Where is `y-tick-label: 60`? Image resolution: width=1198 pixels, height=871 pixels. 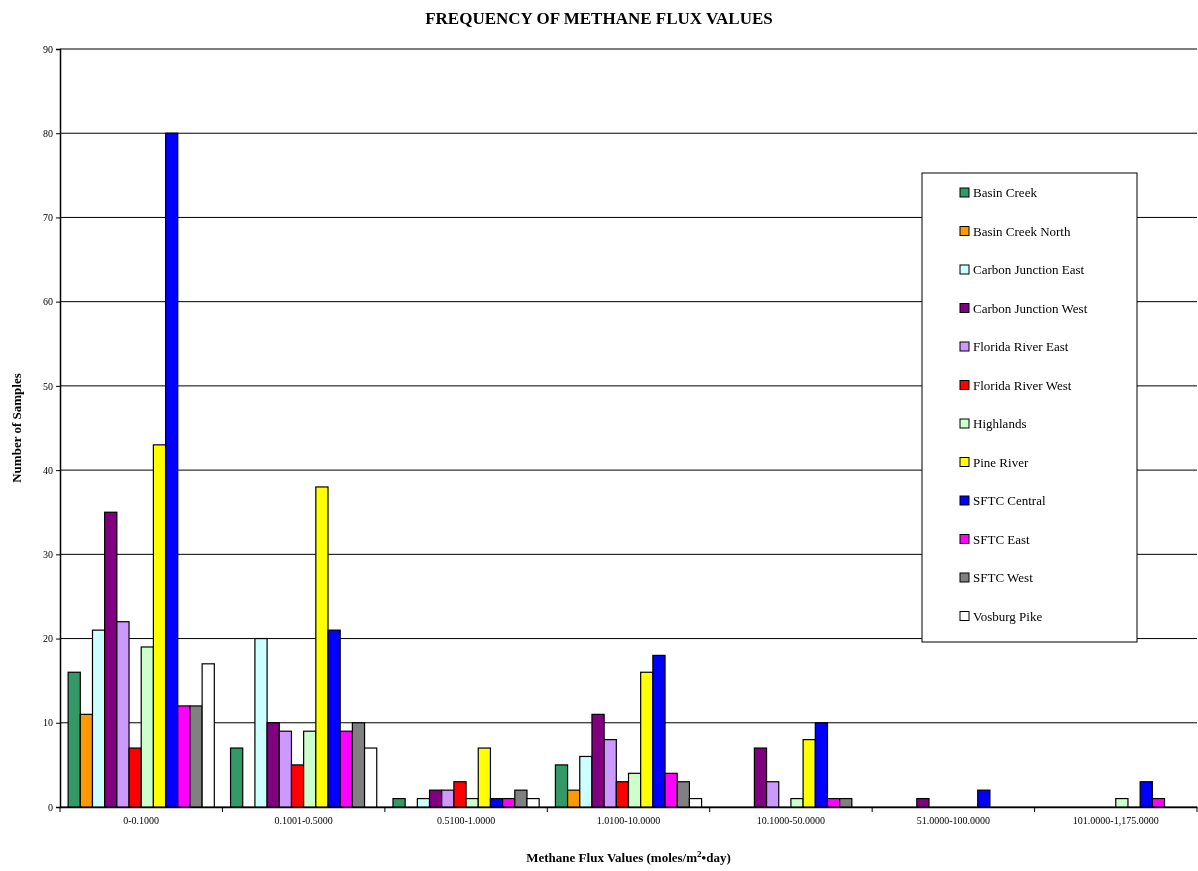 y-tick-label: 60 is located at coordinates (48, 302).